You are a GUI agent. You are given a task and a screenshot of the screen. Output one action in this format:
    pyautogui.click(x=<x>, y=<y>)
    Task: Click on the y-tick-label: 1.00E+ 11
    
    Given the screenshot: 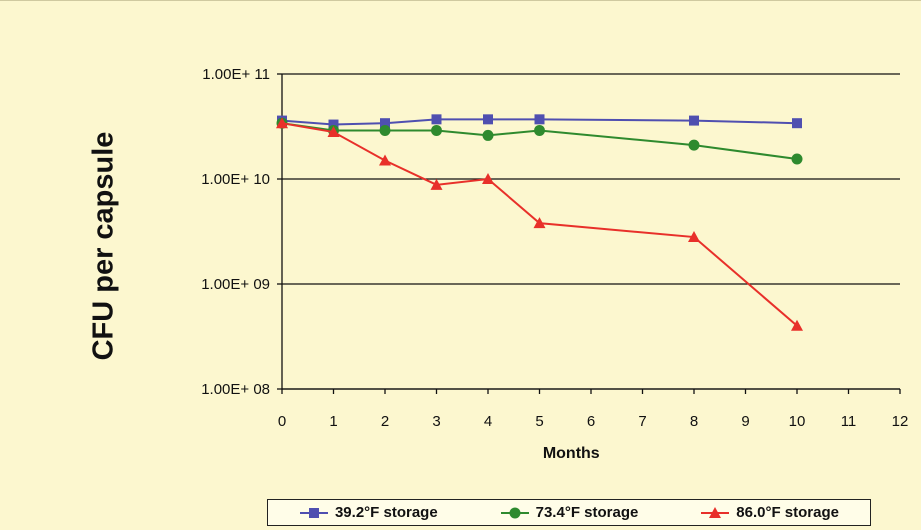 What is the action you would take?
    pyautogui.click(x=236, y=74)
    